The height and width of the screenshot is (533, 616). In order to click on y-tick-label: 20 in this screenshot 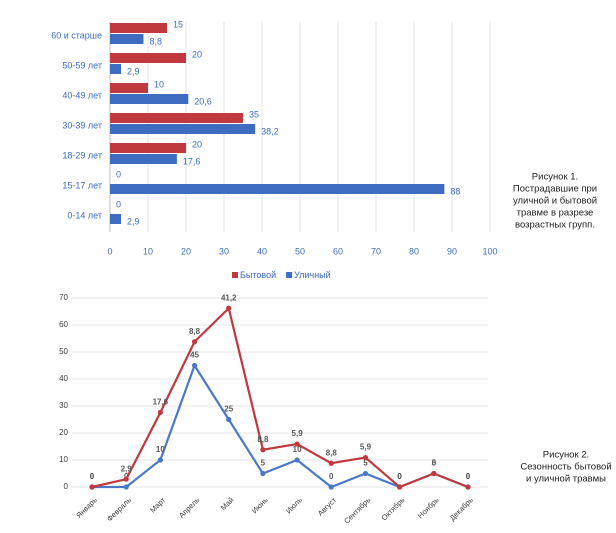, I will do `click(63, 432)`.